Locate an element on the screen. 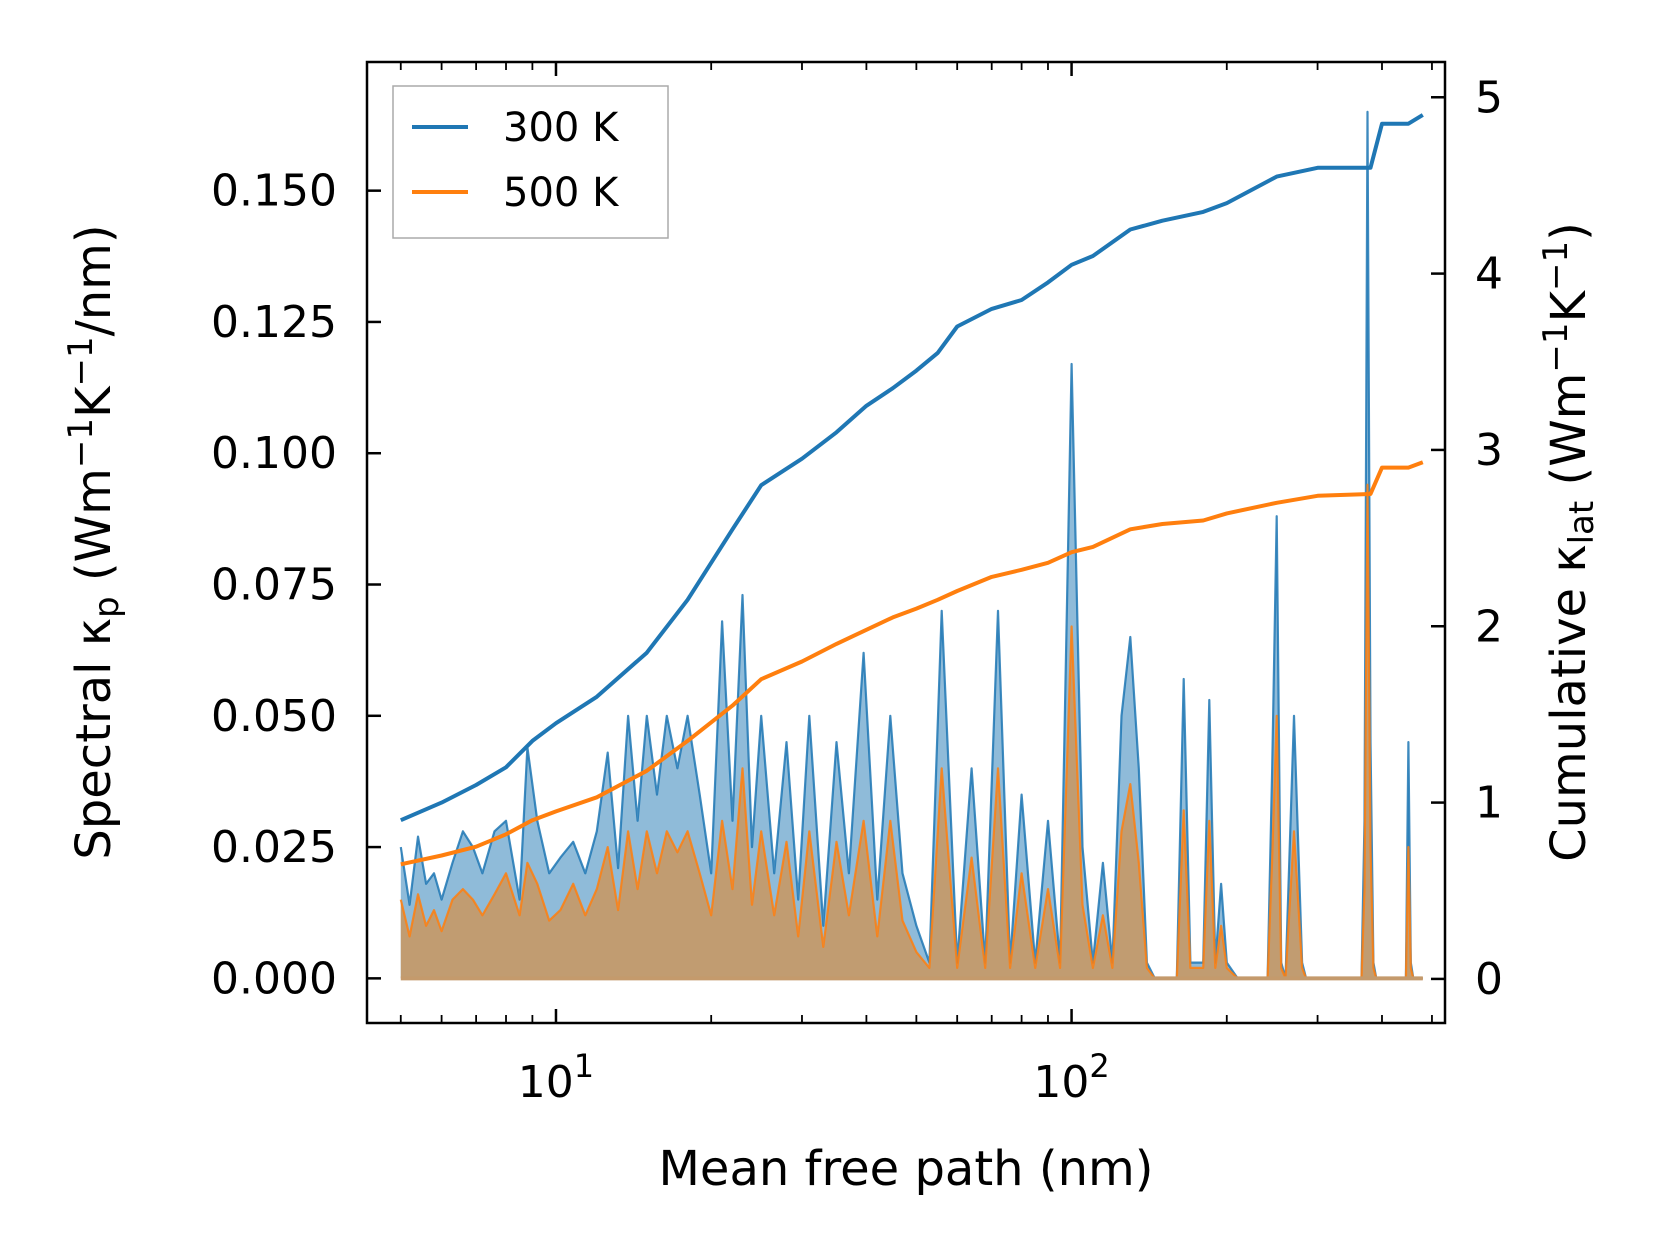 This screenshot has width=1660, height=1254. y-right-tick-label: 4 is located at coordinates (1489, 274).